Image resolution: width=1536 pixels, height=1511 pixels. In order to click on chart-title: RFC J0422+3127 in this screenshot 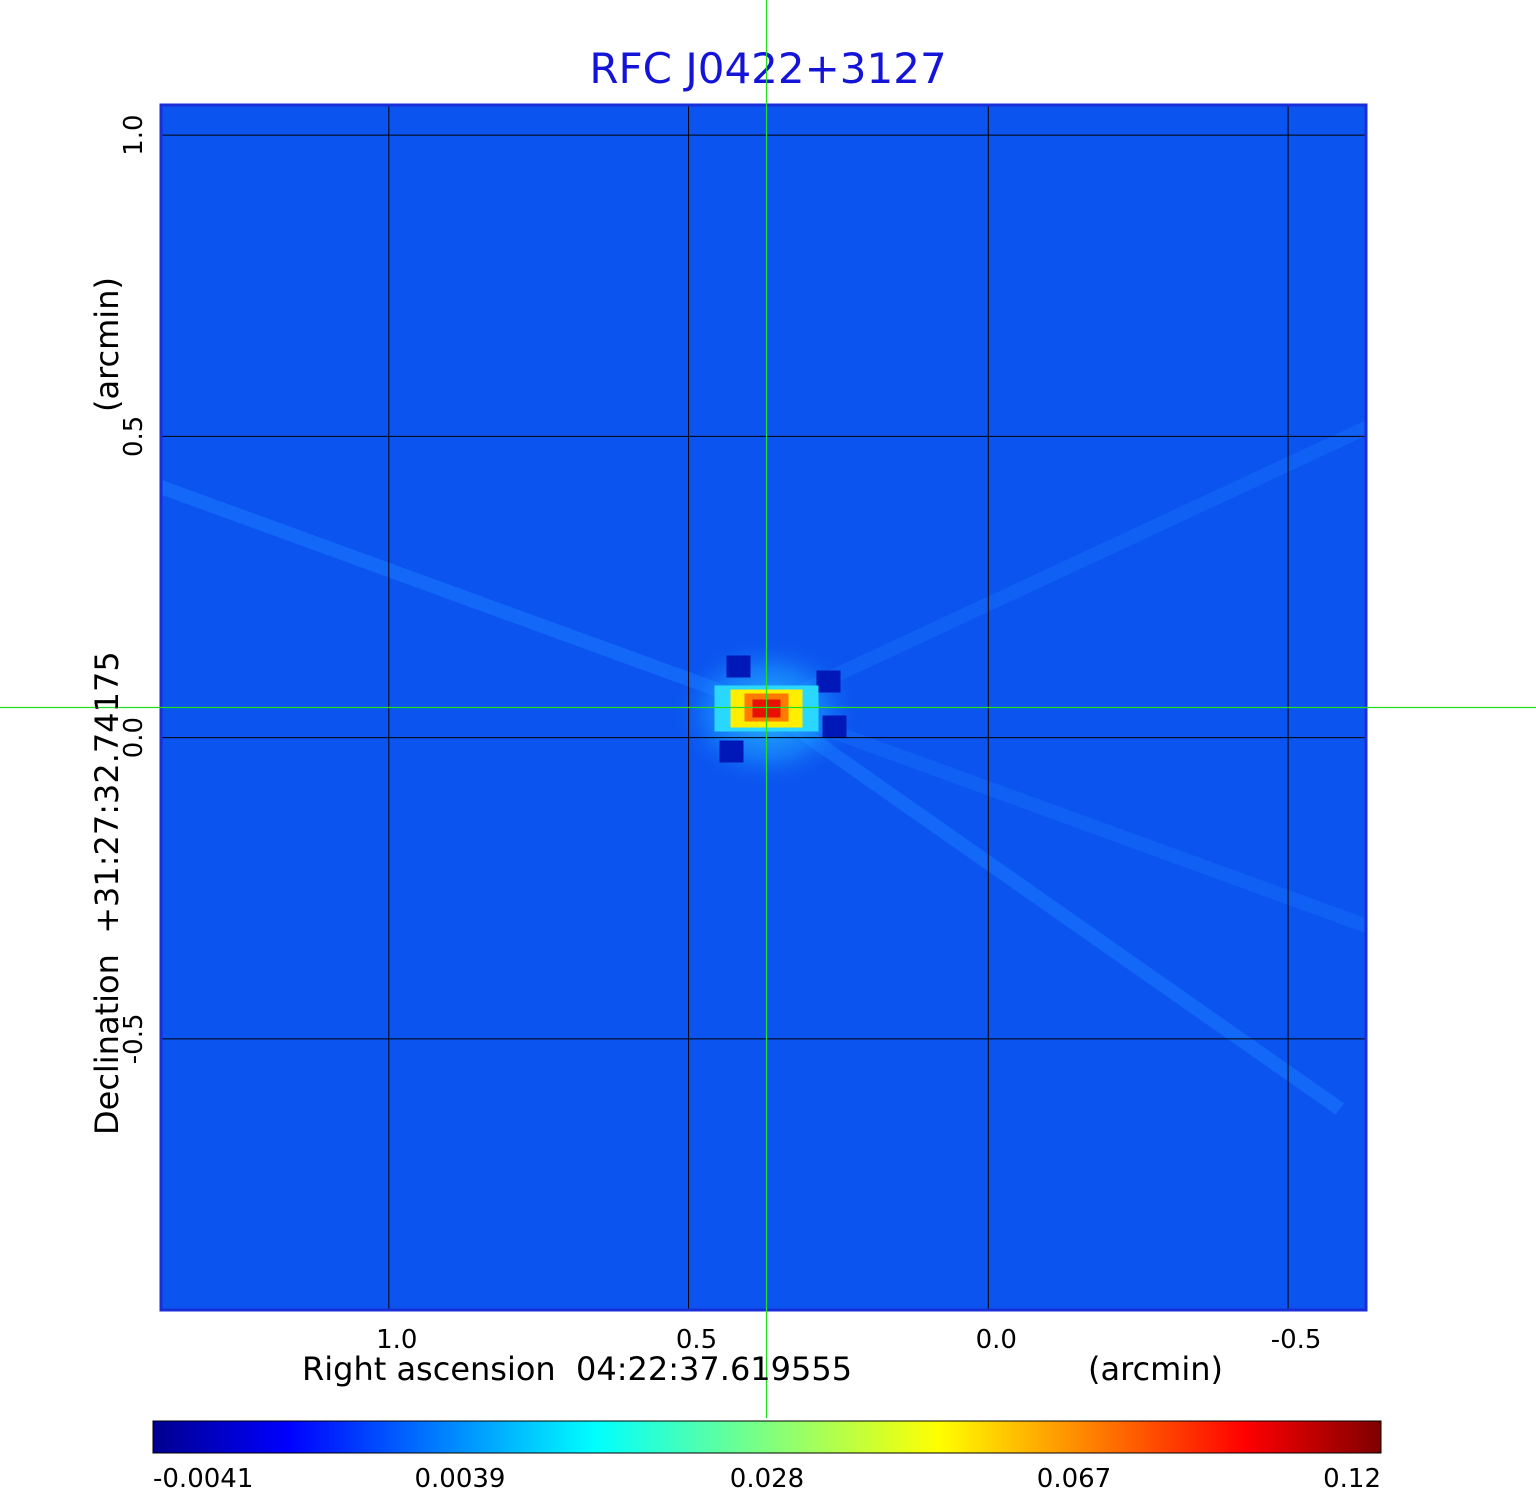, I will do `click(768, 68)`.